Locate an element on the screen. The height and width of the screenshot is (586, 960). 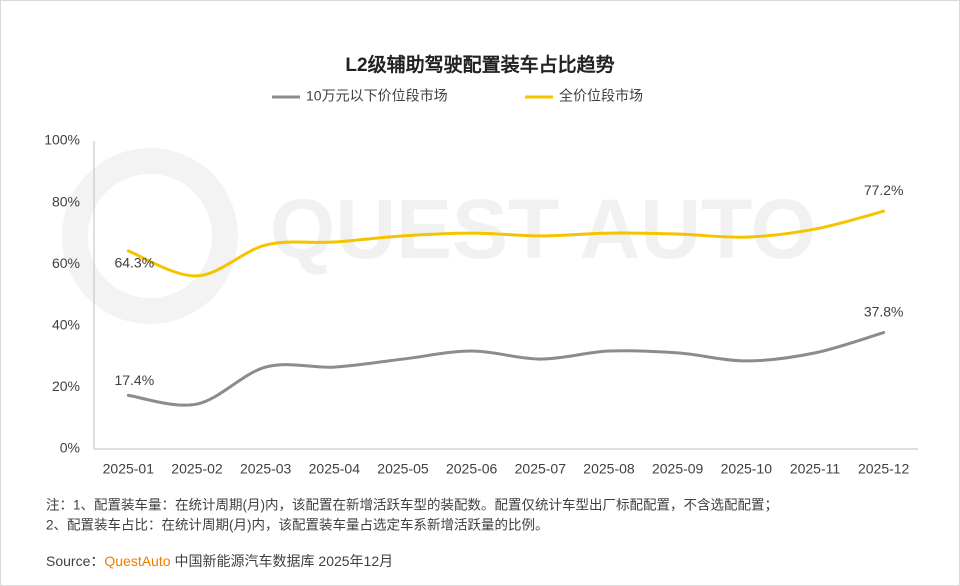
note: 2、配置装车占比：在统计周期(月)内，该配置装车量占选定车系新增活跃量的比例。 is located at coordinates (297, 525).